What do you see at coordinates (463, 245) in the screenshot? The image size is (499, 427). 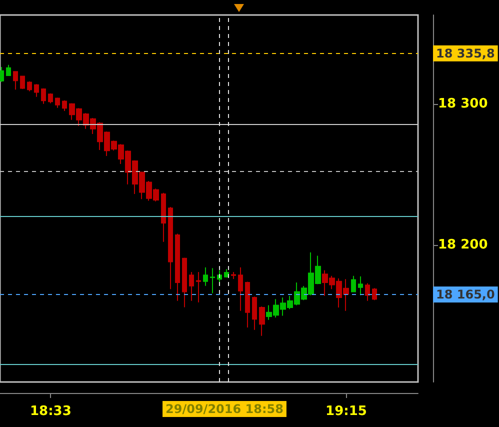 I see `y-tick-label: 18 200` at bounding box center [463, 245].